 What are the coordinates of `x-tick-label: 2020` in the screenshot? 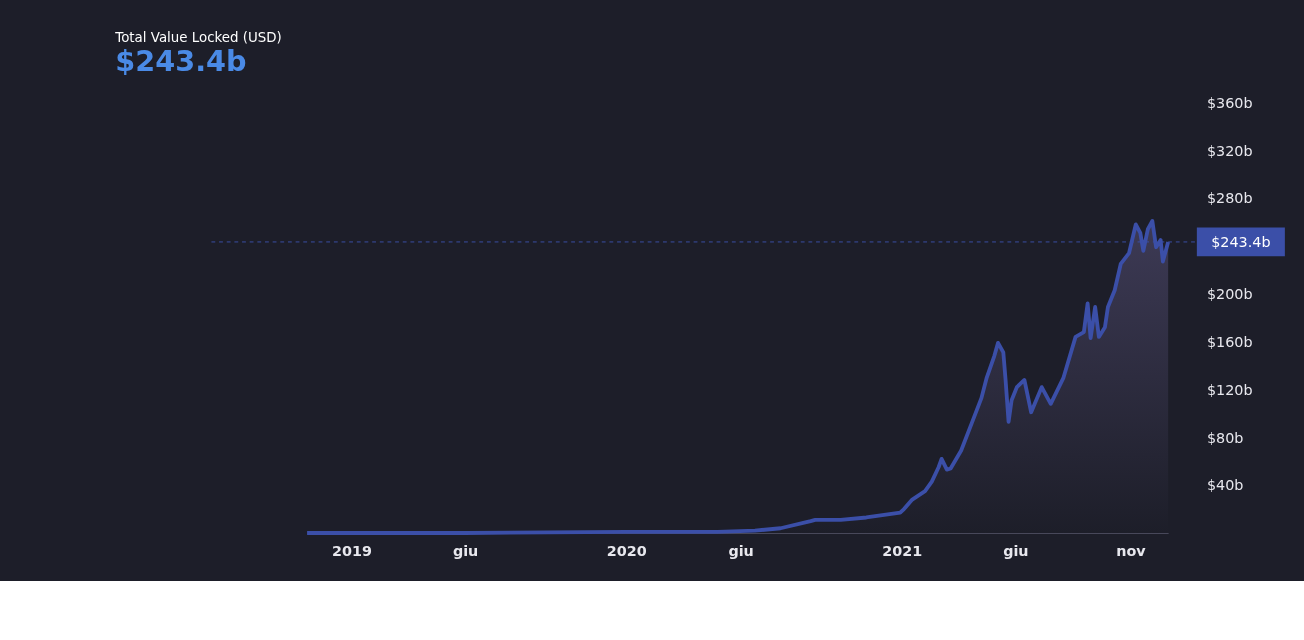 It's located at (626, 551).